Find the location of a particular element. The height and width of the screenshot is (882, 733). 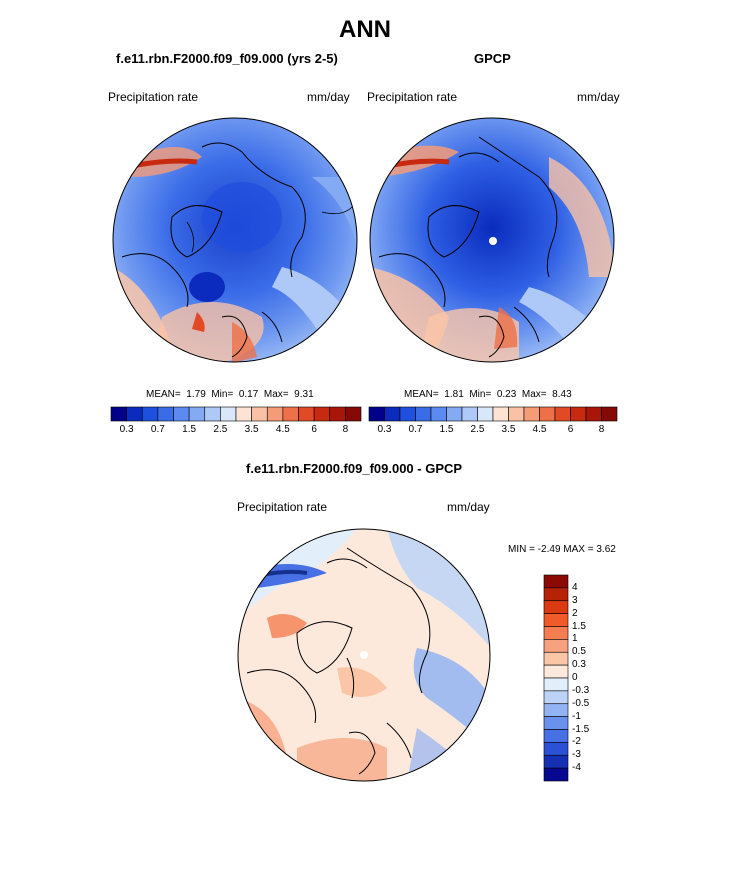

colorbar-obs-ticks: 0.3 0.7 1.5 2.5 3.5 4.5 6 8 is located at coordinates (493, 431).